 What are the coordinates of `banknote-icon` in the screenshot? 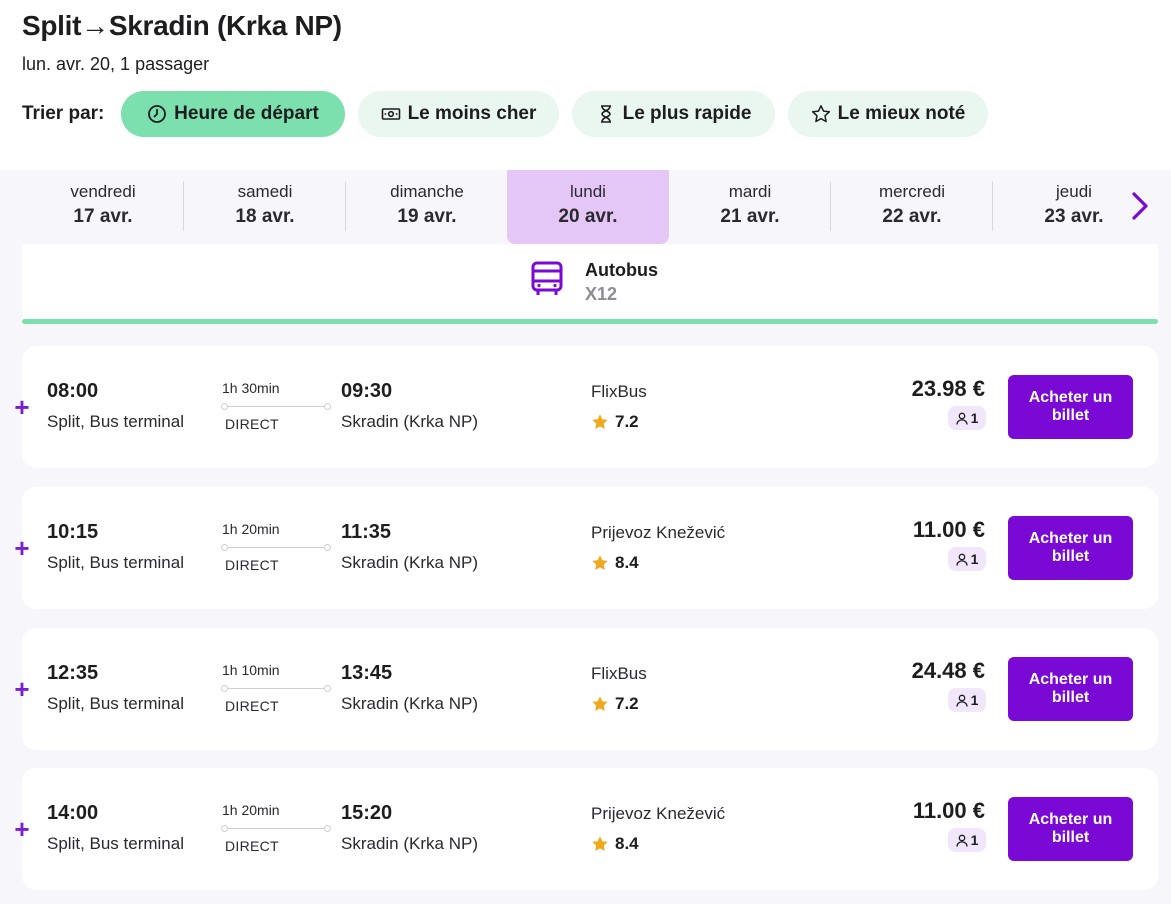 It's located at (390, 114).